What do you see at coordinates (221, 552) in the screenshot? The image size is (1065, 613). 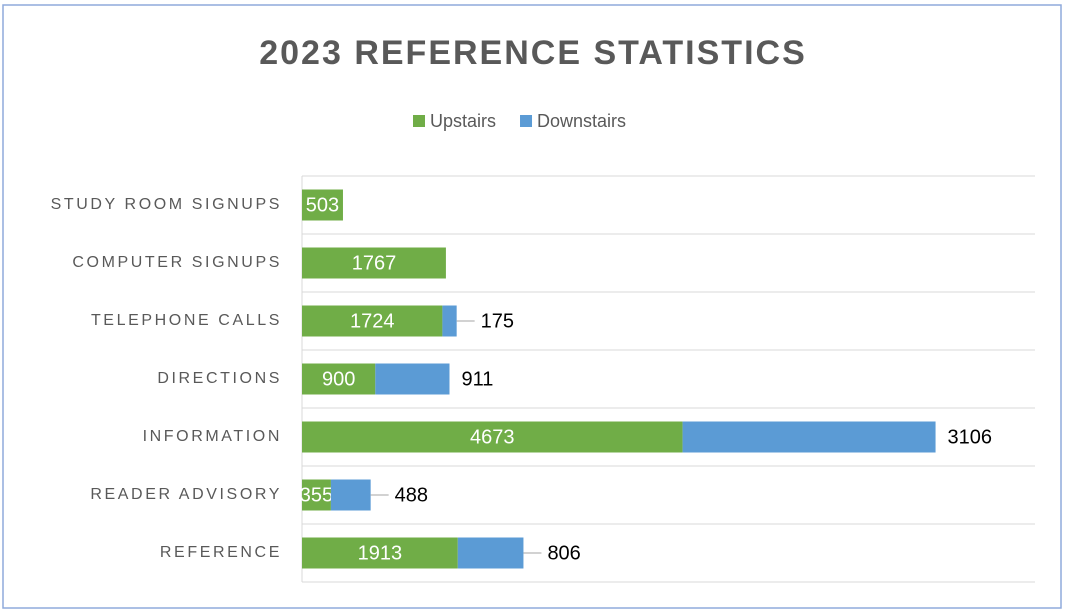 I see `category-label: REFERENCE` at bounding box center [221, 552].